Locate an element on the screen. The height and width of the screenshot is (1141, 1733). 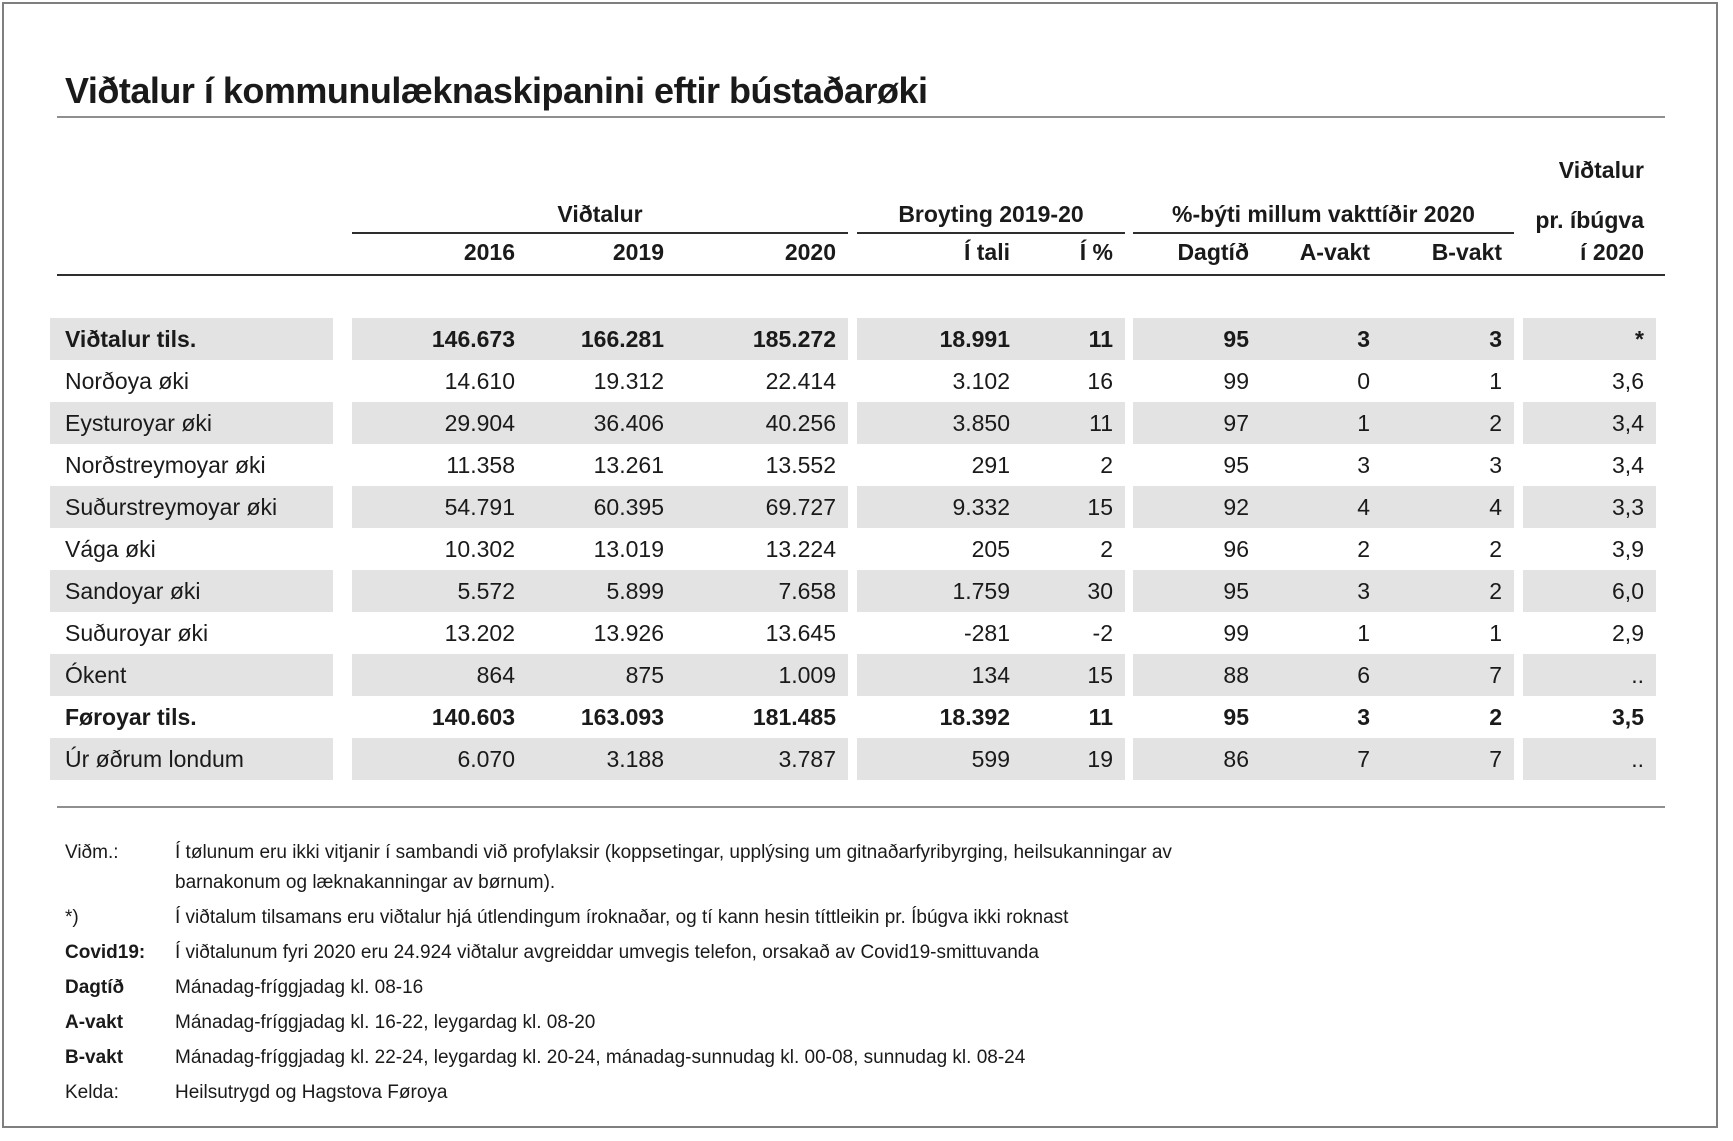
footnote-label: *) is located at coordinates (72, 917).